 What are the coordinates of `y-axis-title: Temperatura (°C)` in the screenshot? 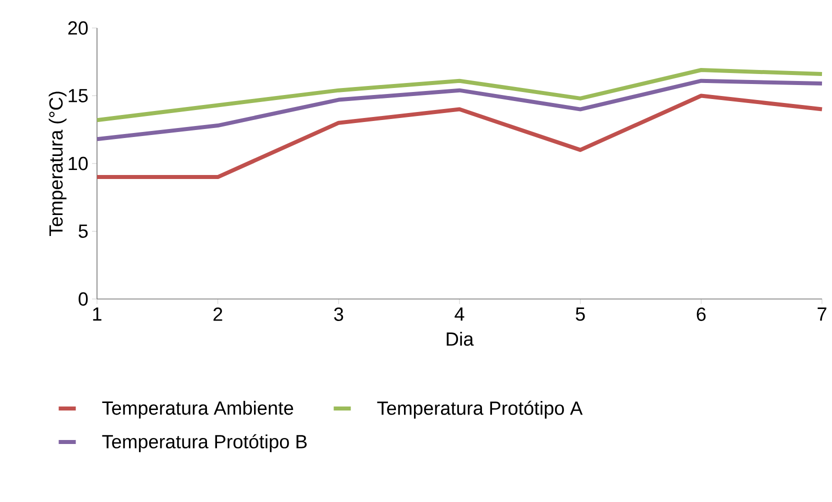 It's located at (57, 164).